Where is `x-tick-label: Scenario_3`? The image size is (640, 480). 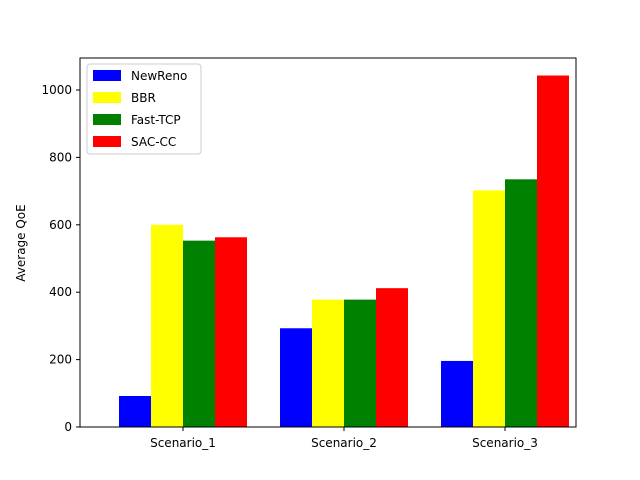 x-tick-label: Scenario_3 is located at coordinates (505, 443).